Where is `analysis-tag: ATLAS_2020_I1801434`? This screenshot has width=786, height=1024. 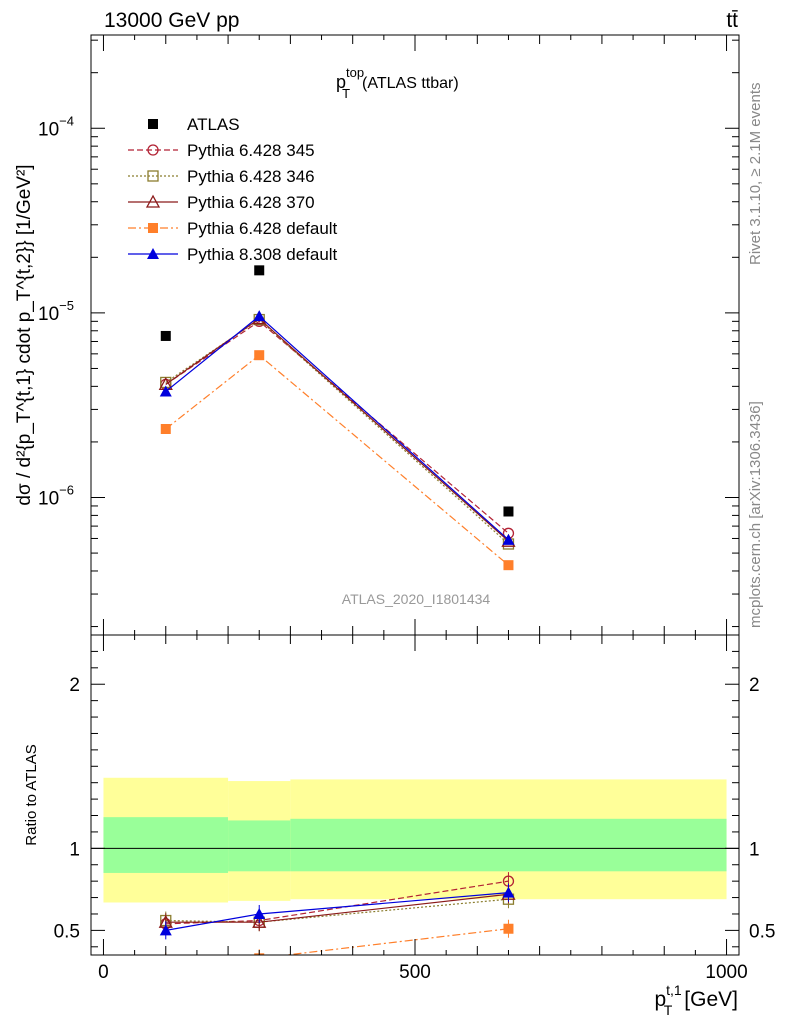
analysis-tag: ATLAS_2020_I1801434 is located at coordinates (416, 599).